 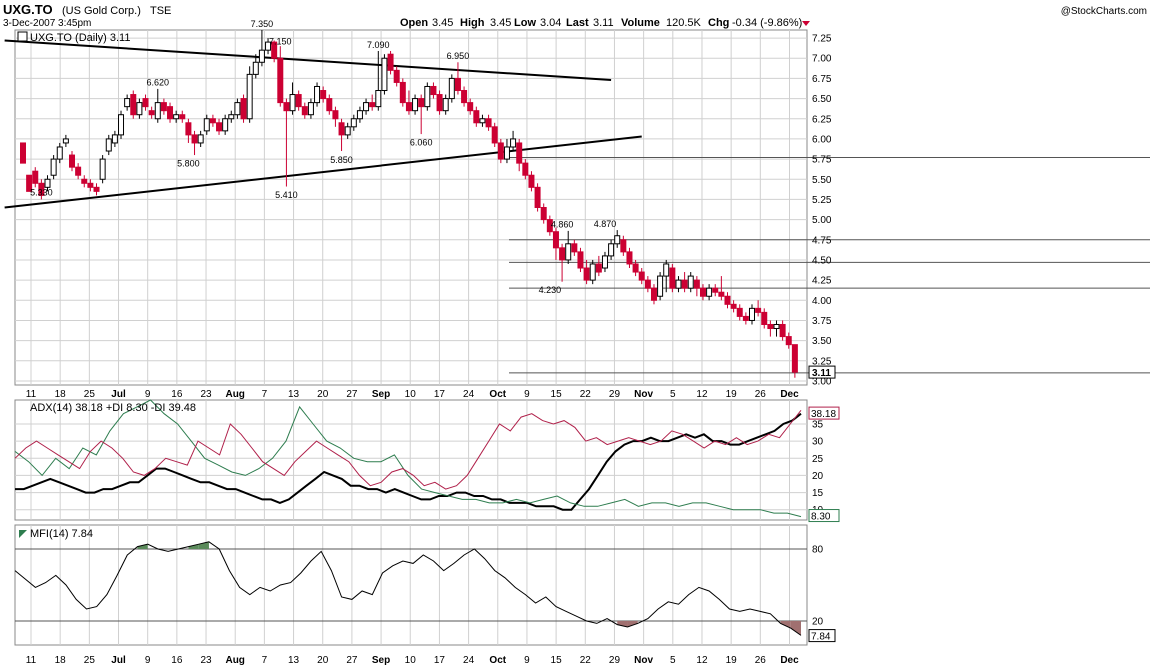 I want to click on high-label: High, so click(x=472, y=23).